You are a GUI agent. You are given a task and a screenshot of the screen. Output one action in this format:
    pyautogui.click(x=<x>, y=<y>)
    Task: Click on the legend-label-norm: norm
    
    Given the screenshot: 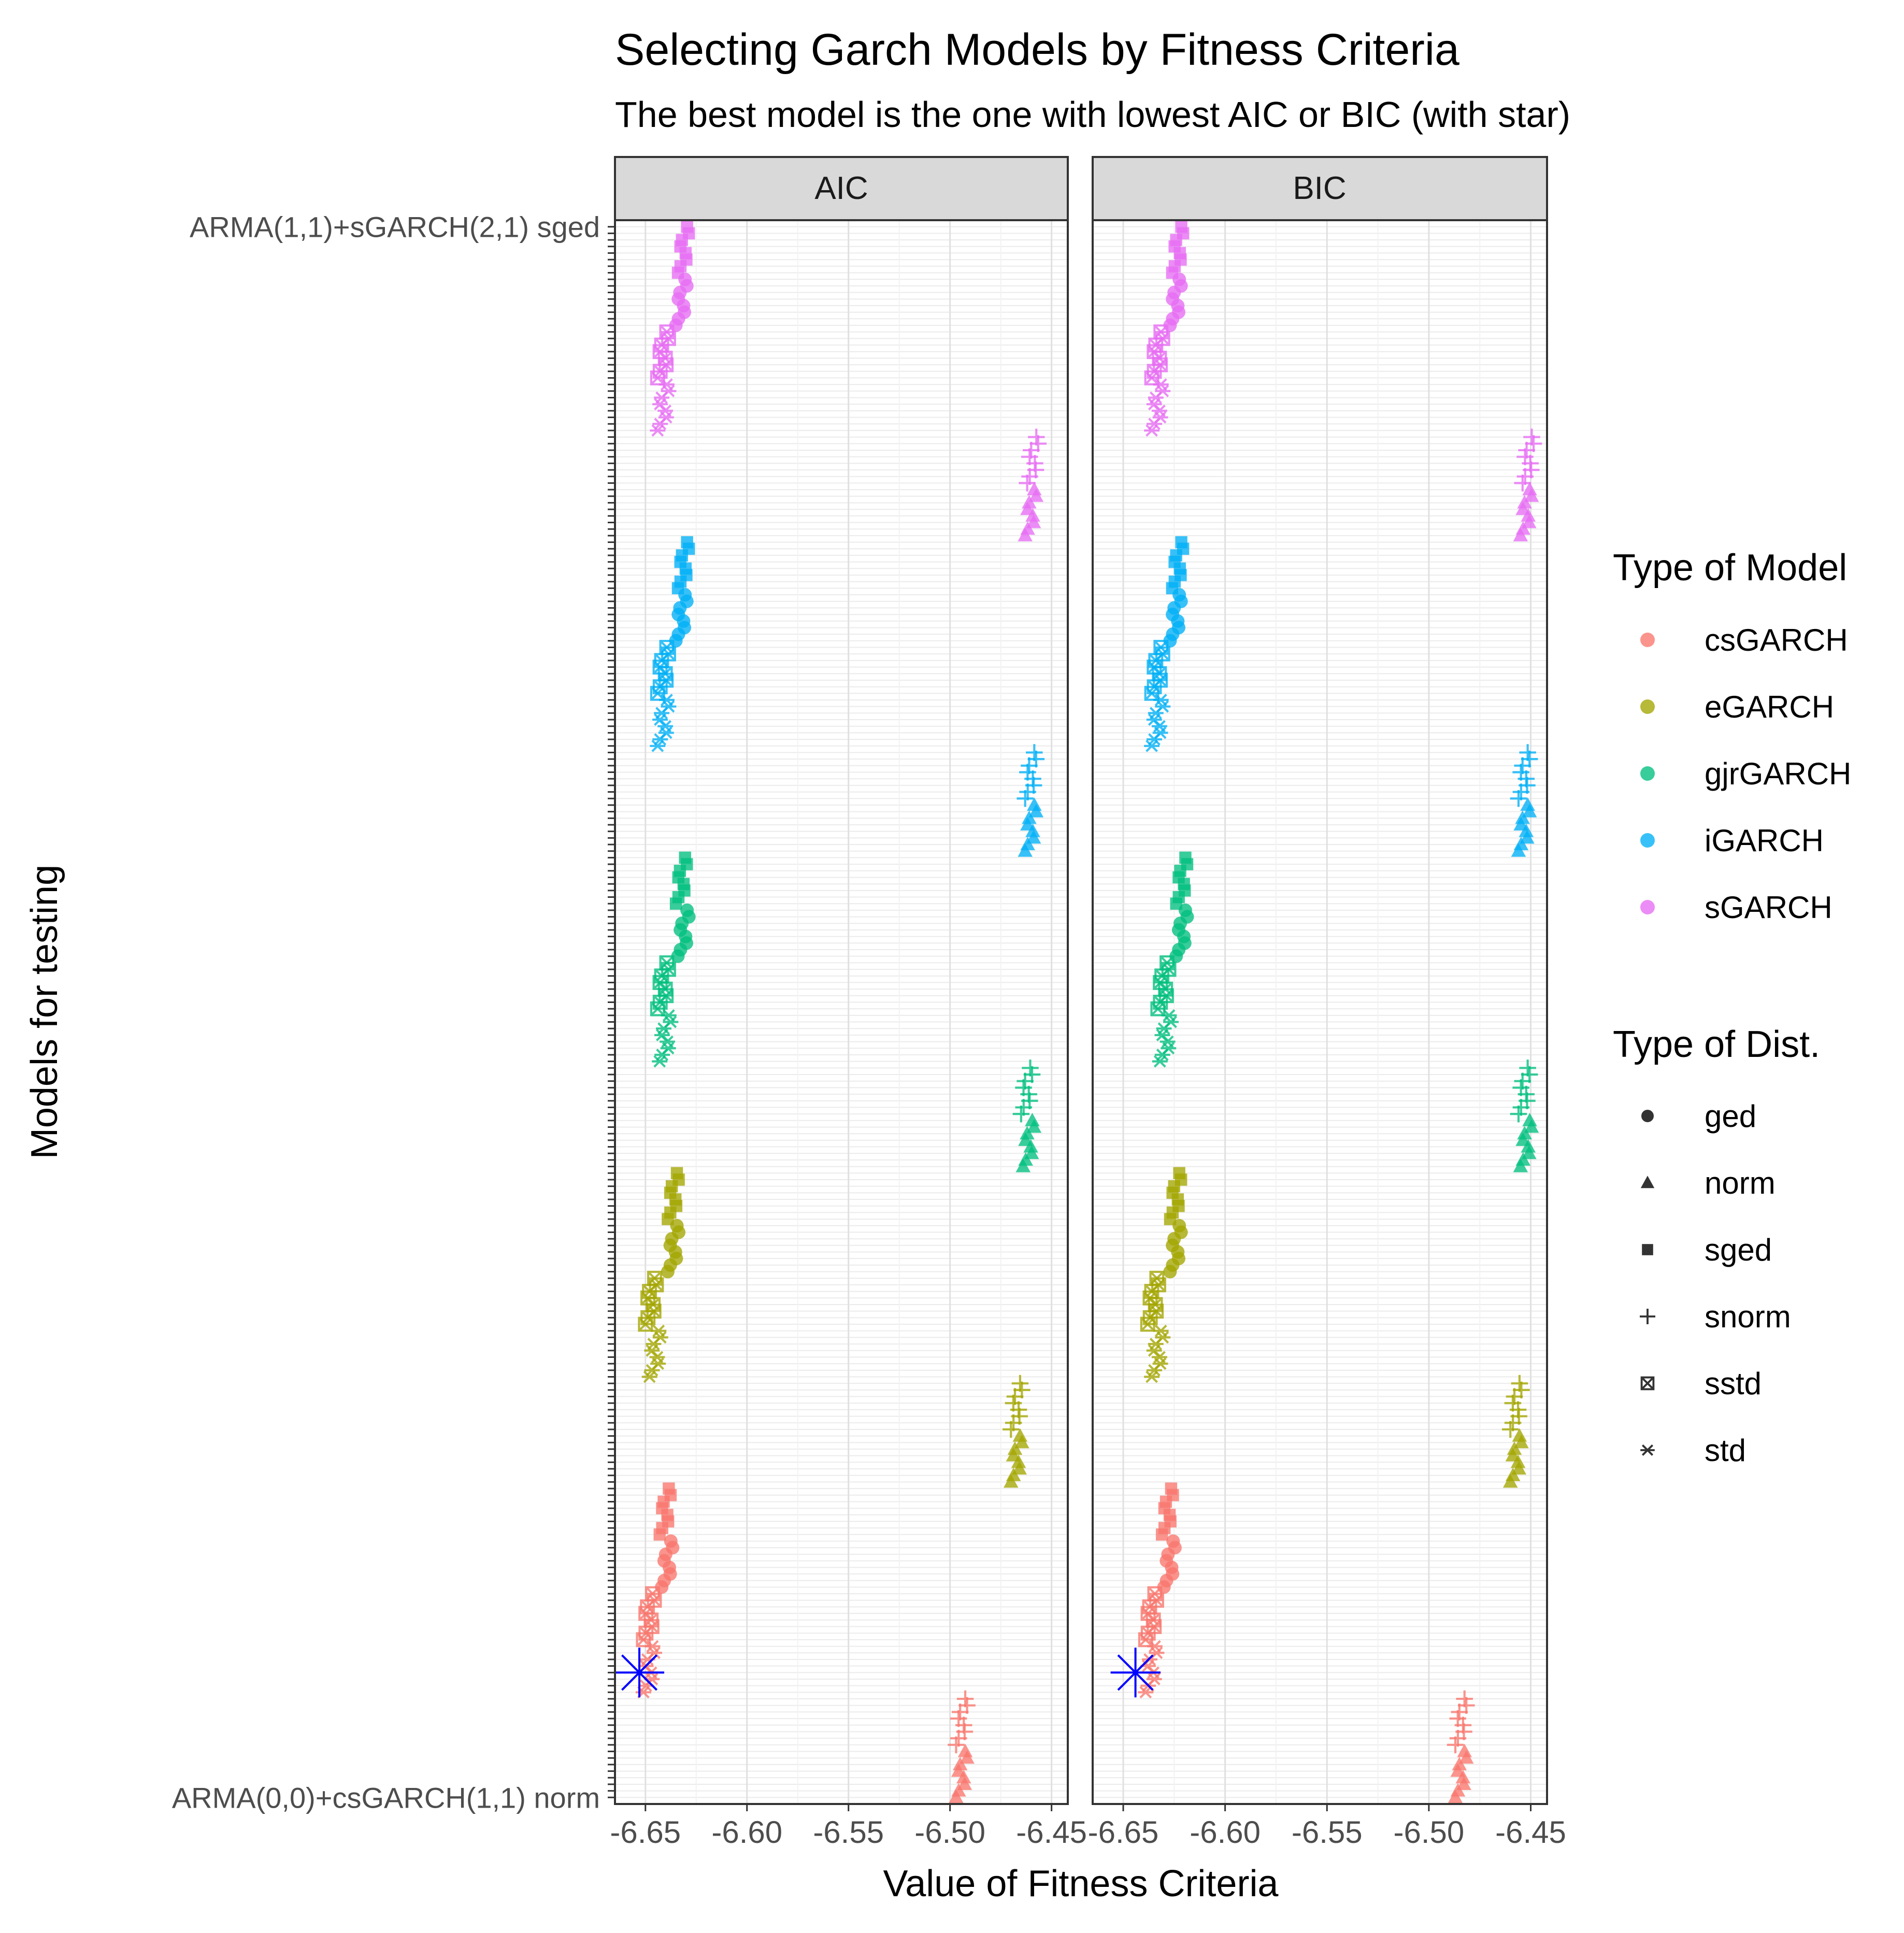 What is the action you would take?
    pyautogui.click(x=1740, y=1183)
    